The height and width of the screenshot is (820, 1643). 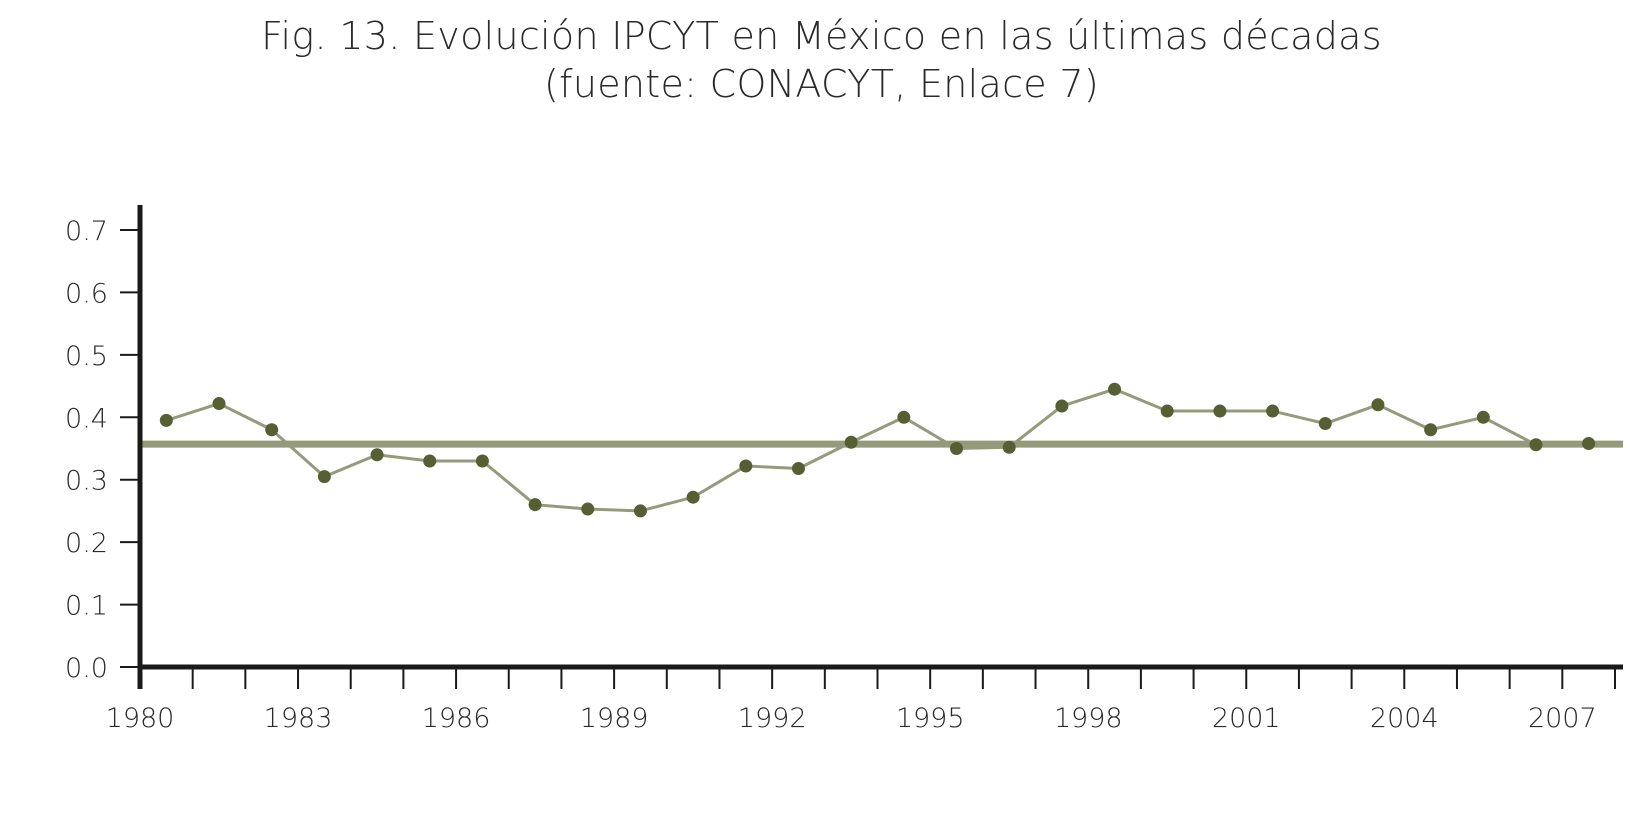 What do you see at coordinates (1562, 718) in the screenshot?
I see `x-tick-label: 2007` at bounding box center [1562, 718].